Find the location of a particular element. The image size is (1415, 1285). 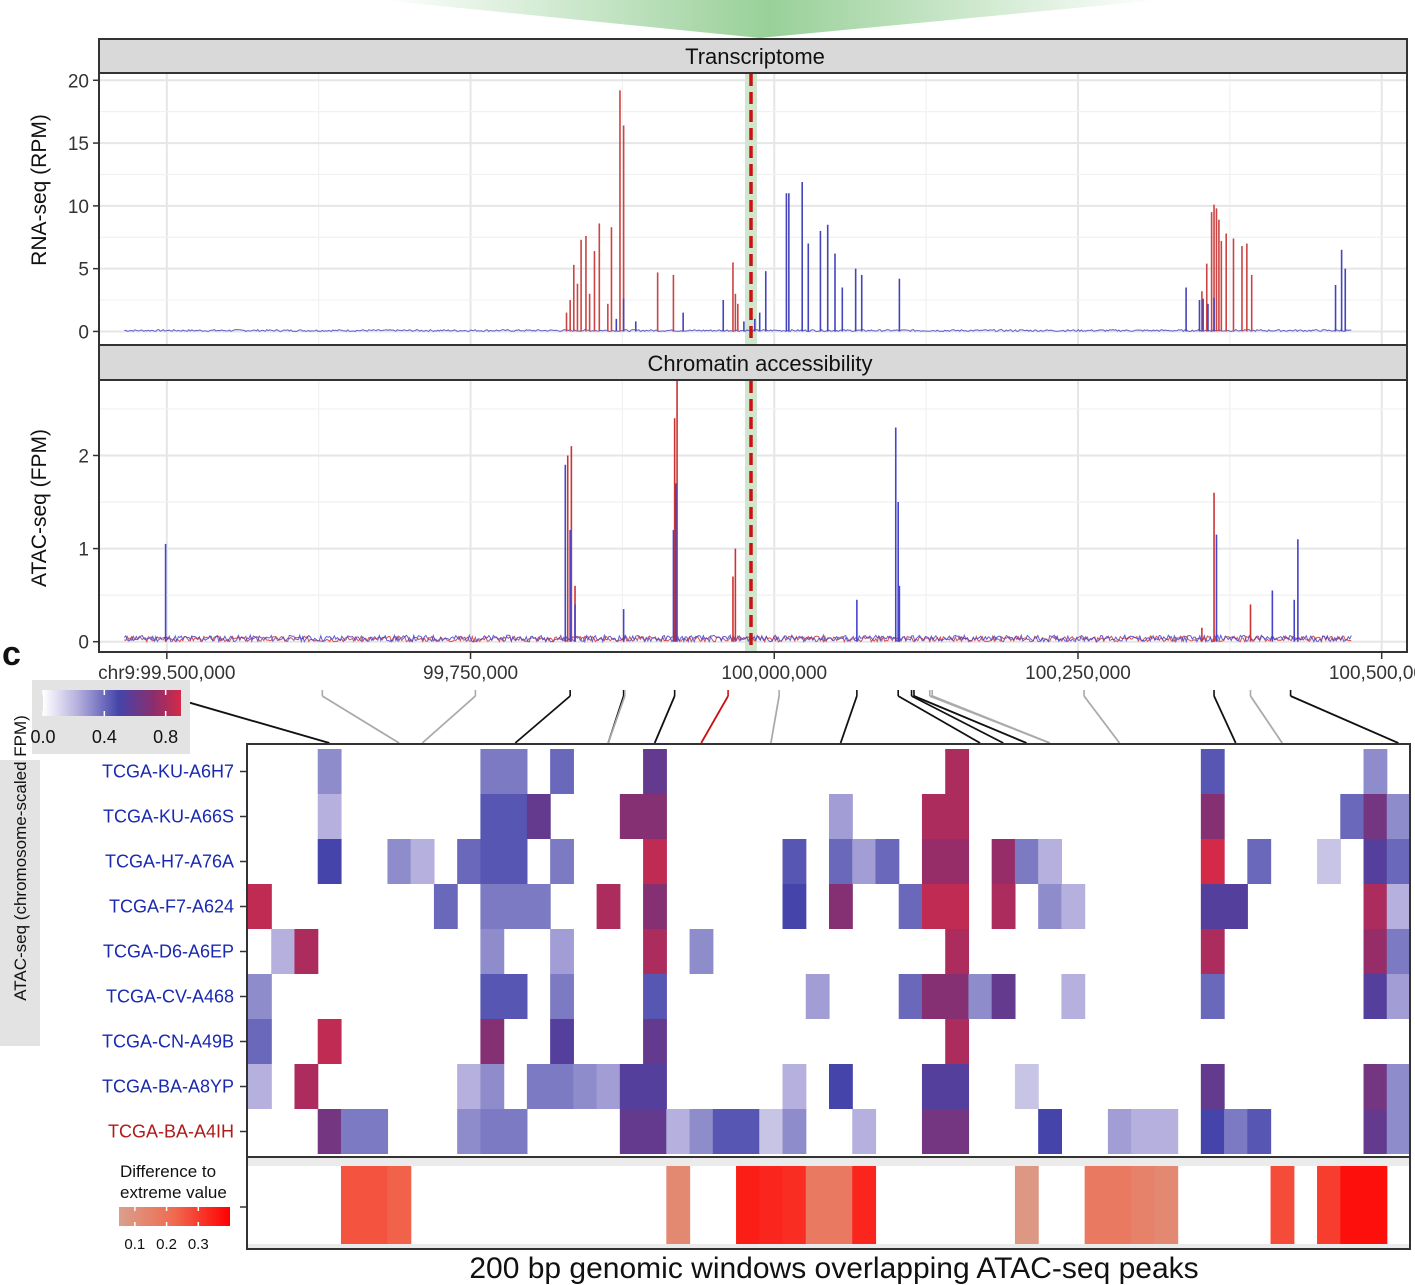

atac-y-axis: 0 1 2 is located at coordinates (88, 550).